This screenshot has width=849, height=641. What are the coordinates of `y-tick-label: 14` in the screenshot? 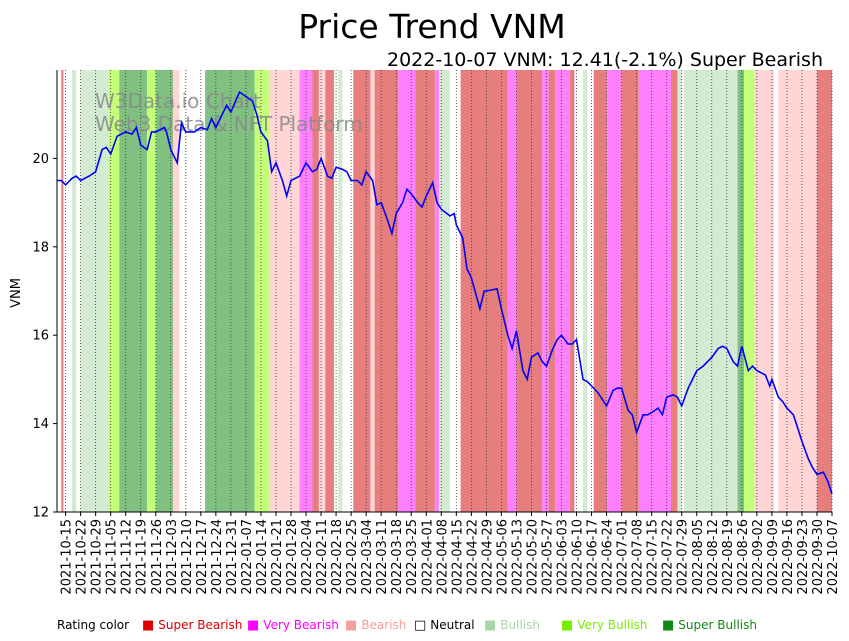 It's located at (40, 424).